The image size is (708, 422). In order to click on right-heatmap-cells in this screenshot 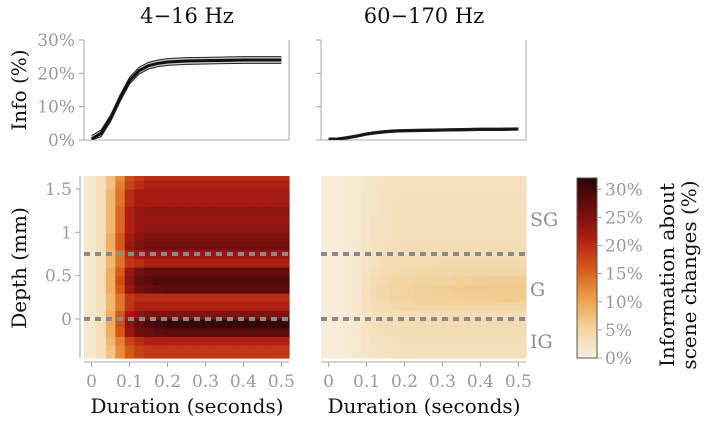, I will do `click(424, 267)`.